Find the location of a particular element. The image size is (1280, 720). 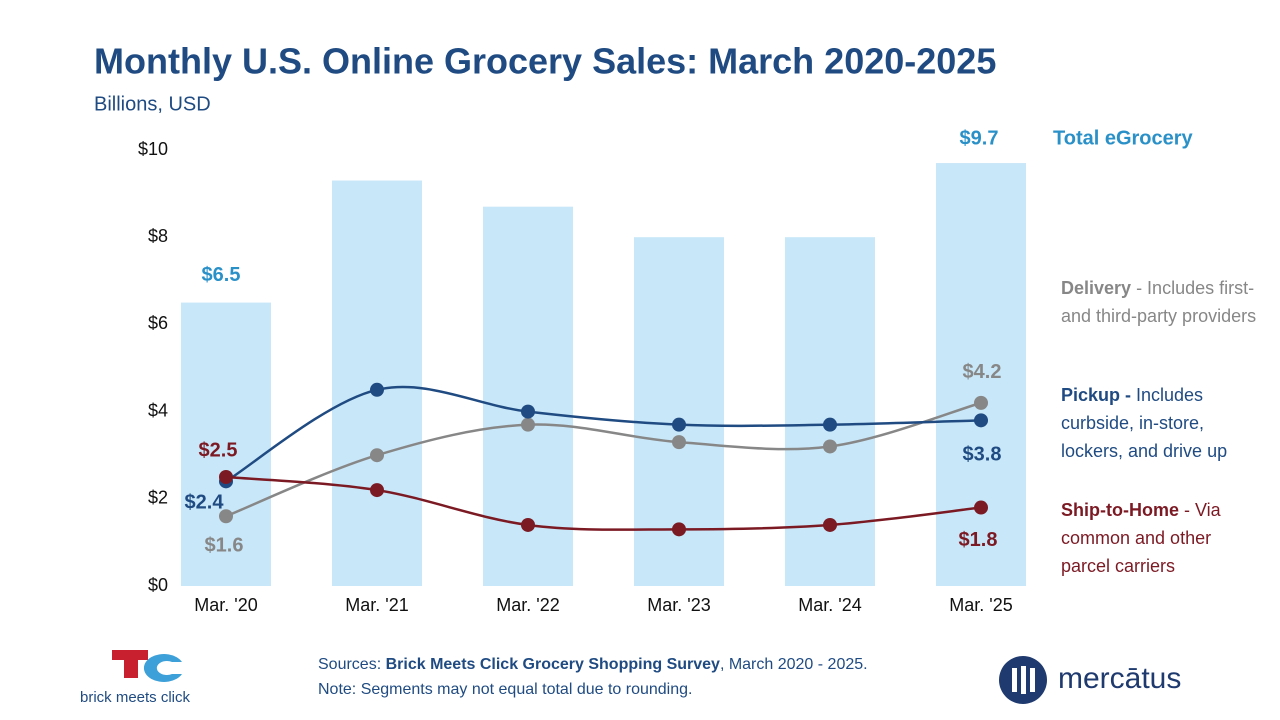

legend-label: Total eGrocery is located at coordinates (1123, 138).